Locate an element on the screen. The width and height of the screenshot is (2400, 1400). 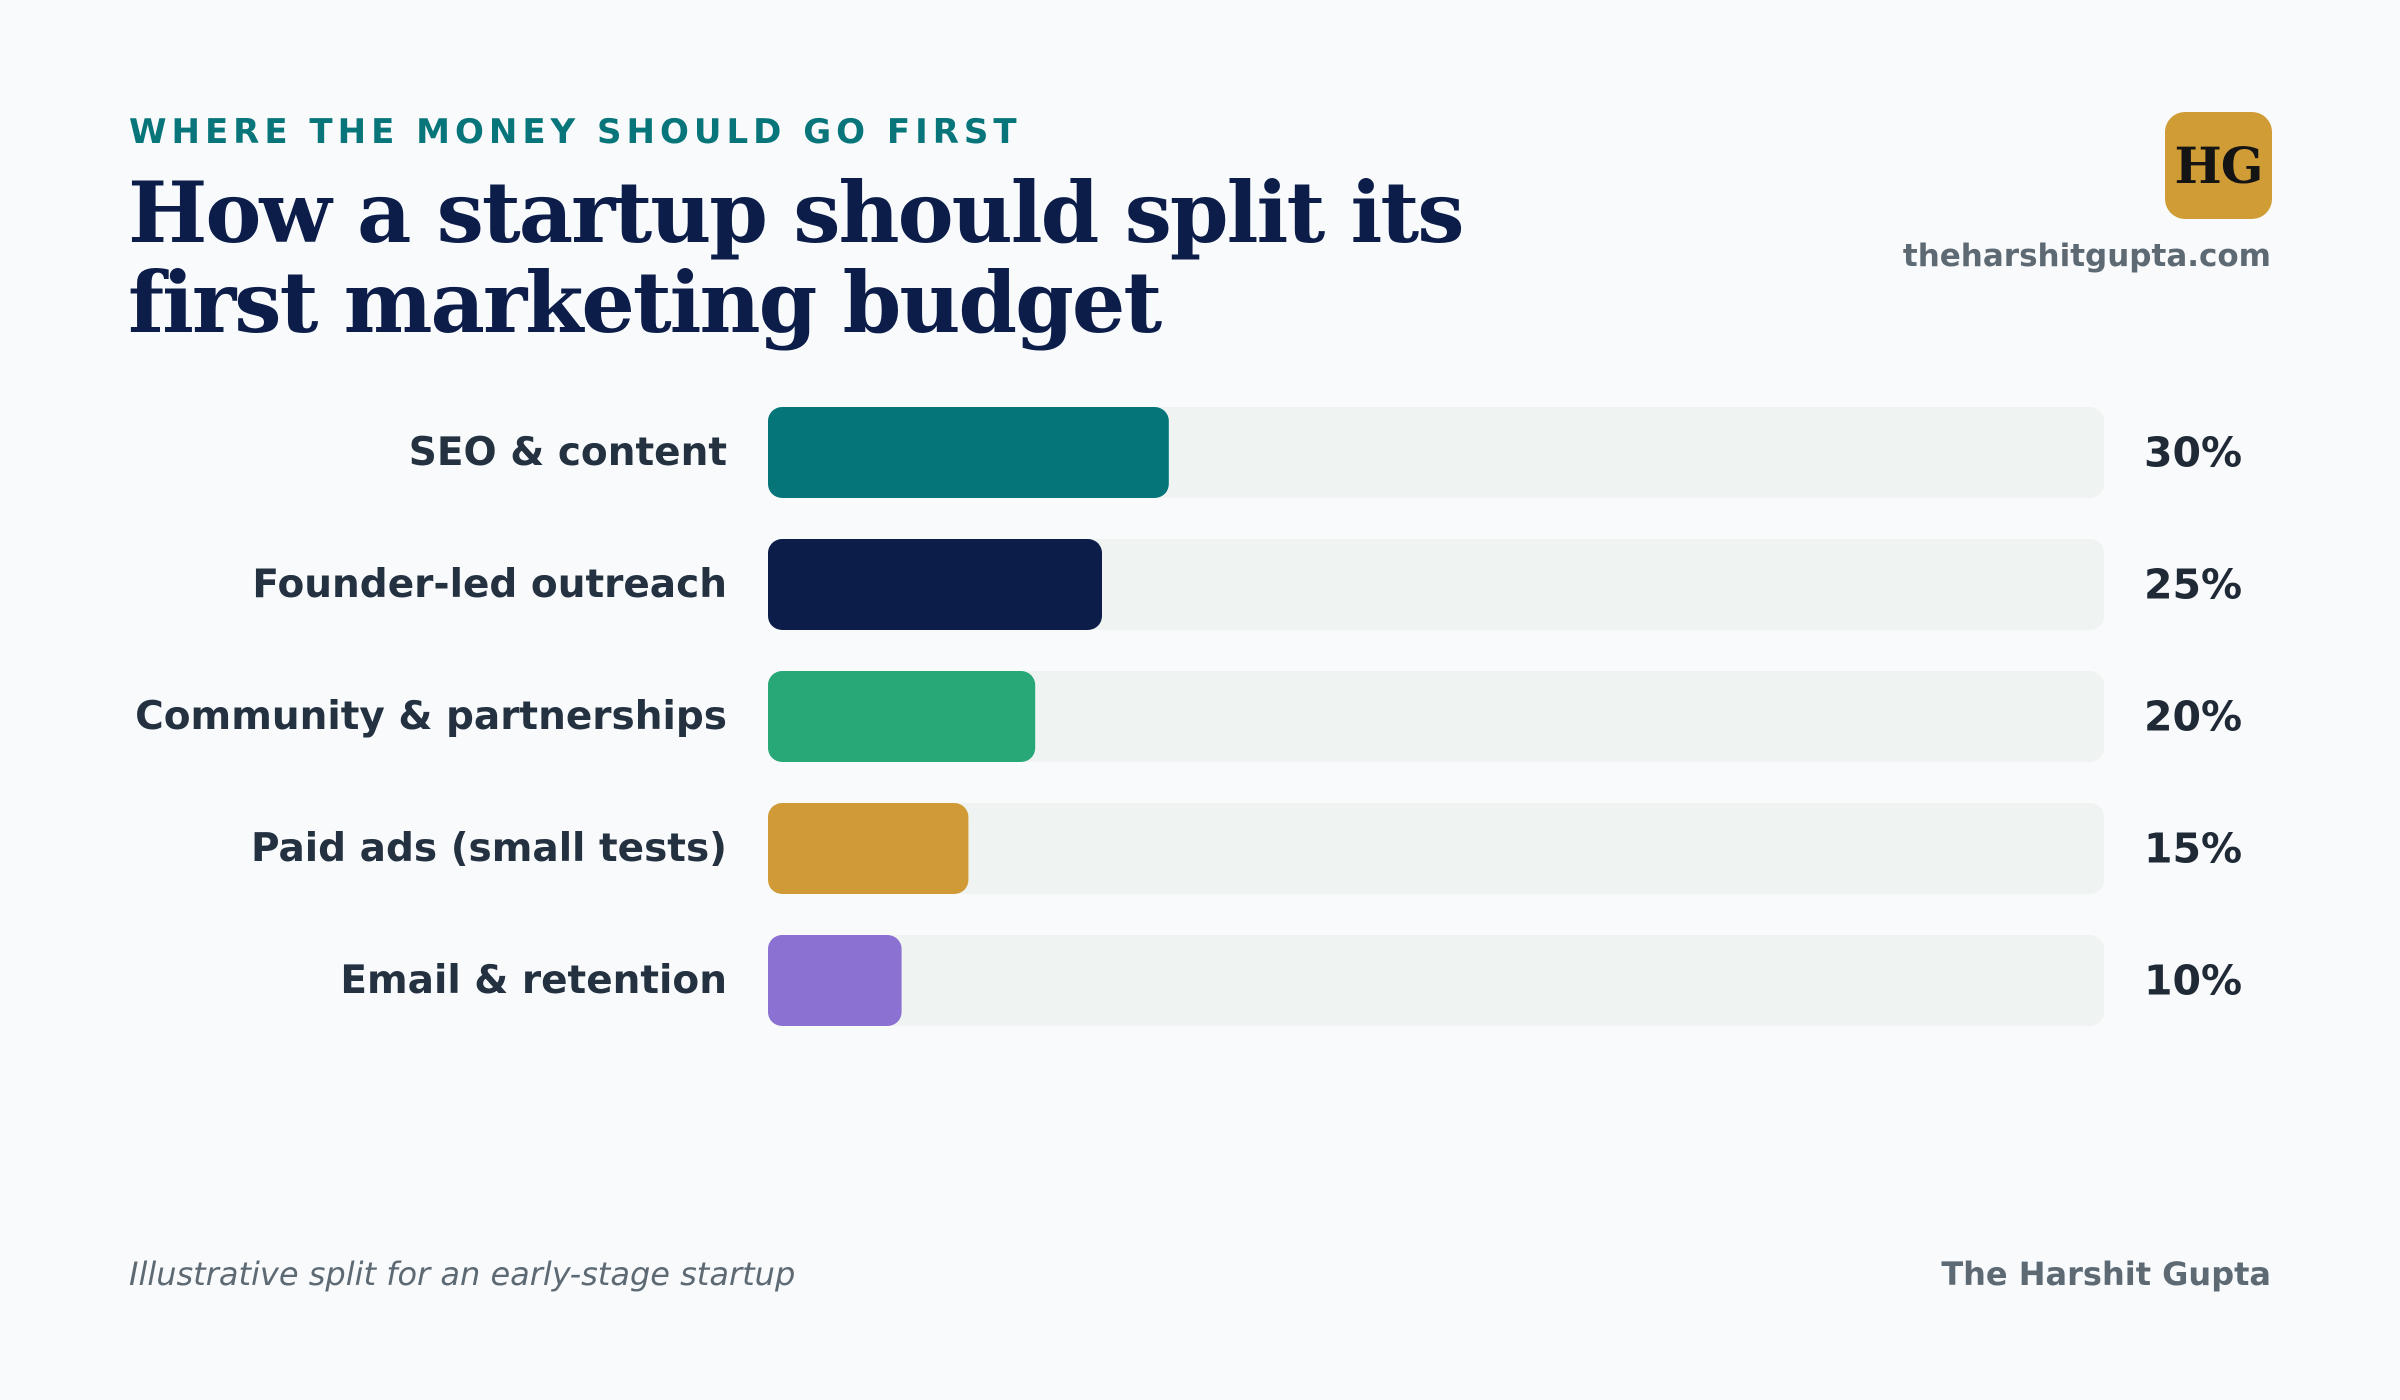
brand-logo: HG is located at coordinates (2218, 165).